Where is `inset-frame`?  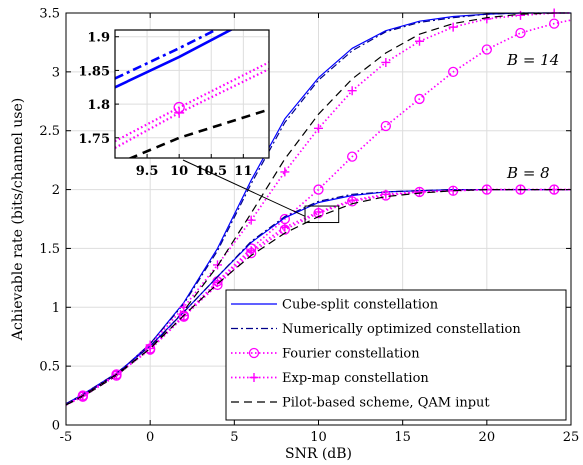 inset-frame is located at coordinates (192, 94).